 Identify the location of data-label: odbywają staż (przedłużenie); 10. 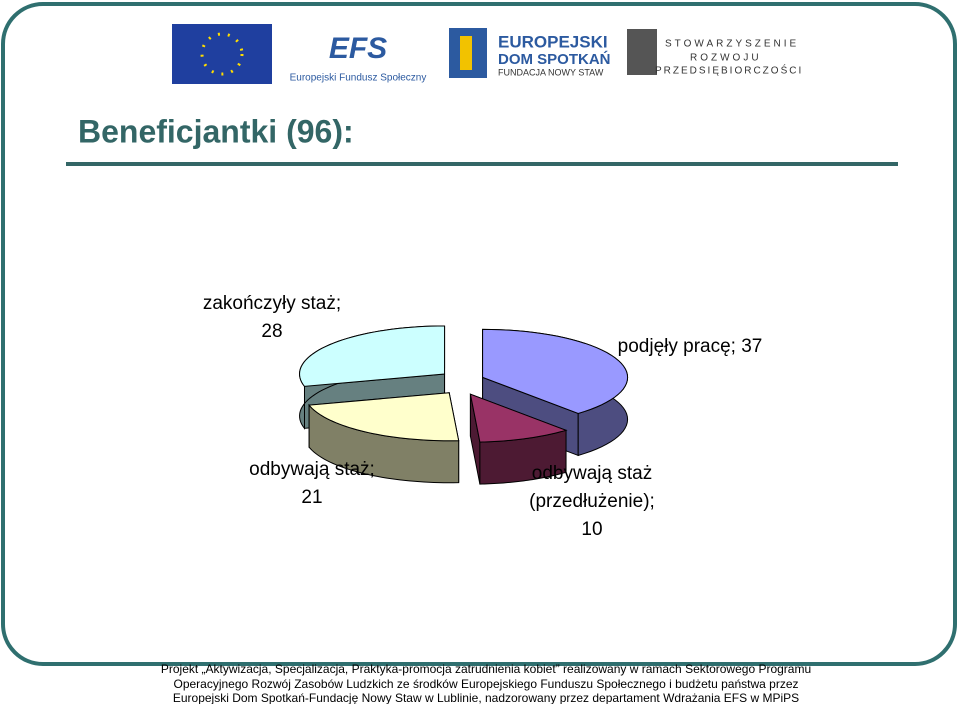
(592, 501).